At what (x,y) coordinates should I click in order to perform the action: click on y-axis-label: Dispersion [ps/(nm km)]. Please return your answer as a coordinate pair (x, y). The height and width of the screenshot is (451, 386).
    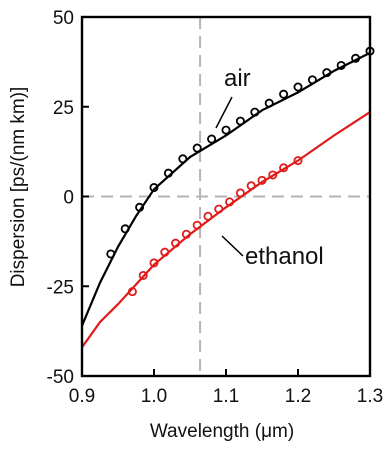
    Looking at the image, I should click on (18, 187).